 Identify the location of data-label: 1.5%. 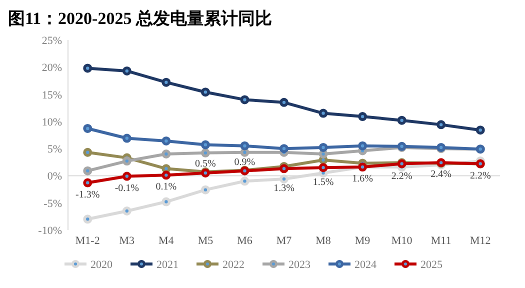
(323, 182).